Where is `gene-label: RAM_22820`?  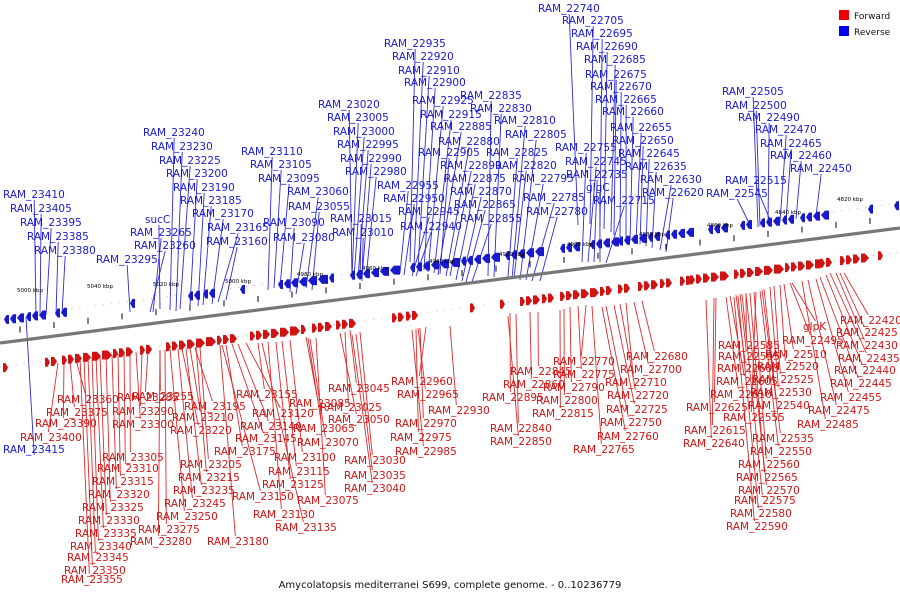
gene-label: RAM_22820 is located at coordinates (526, 166).